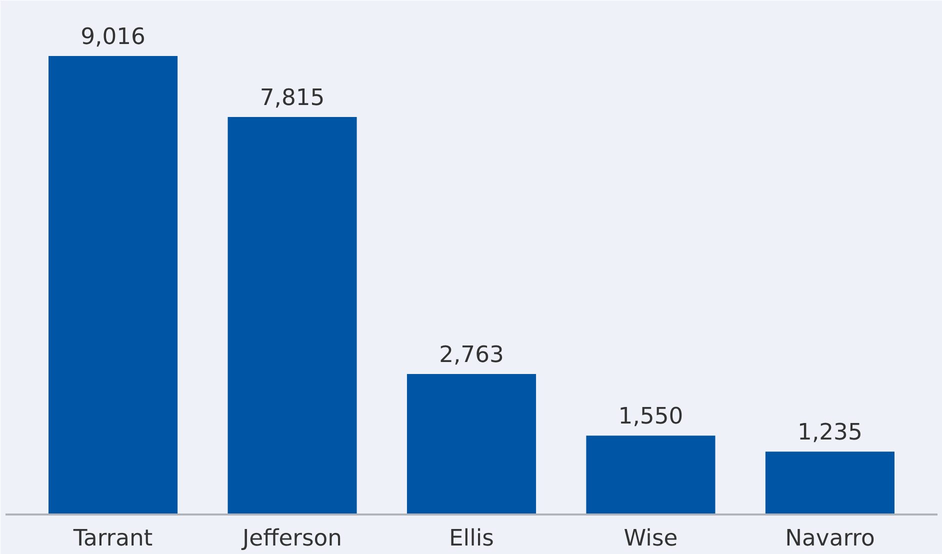  Describe the element at coordinates (113, 37) in the screenshot. I see `data-label: 9,016` at that location.